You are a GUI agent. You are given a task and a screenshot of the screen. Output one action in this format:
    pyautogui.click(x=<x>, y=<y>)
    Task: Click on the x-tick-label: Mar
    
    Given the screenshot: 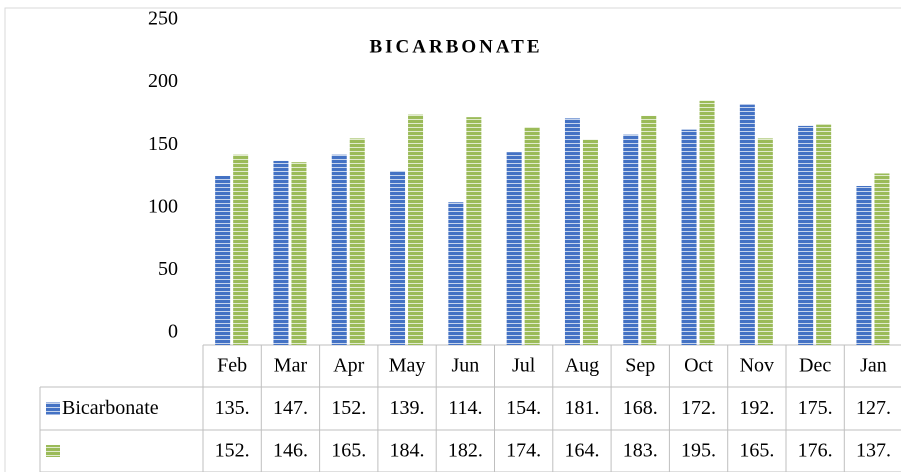 What is the action you would take?
    pyautogui.click(x=291, y=366)
    